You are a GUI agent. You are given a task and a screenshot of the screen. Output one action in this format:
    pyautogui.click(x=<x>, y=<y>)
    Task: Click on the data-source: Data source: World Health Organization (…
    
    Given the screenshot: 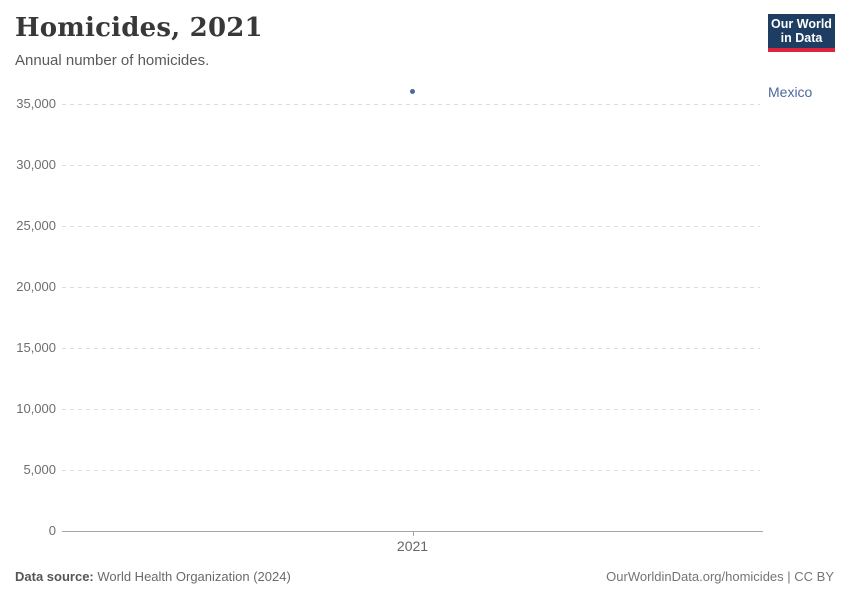 What is the action you would take?
    pyautogui.click(x=153, y=576)
    